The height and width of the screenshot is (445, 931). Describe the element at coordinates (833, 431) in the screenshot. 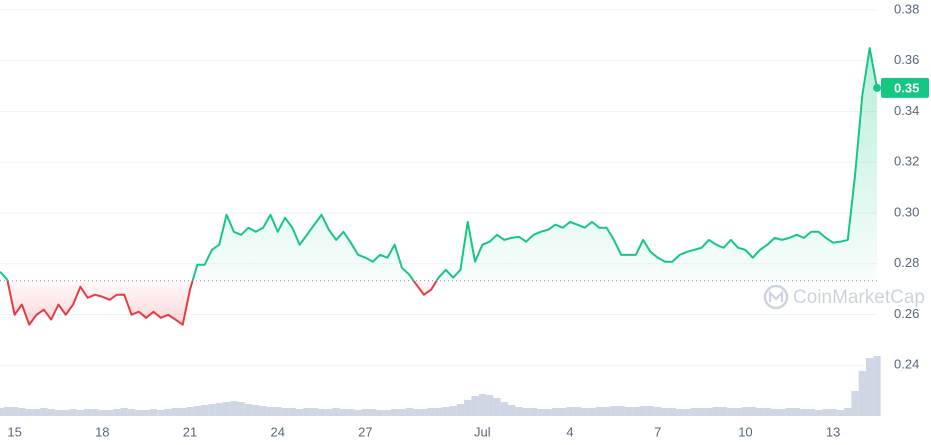

I see `x-tick-label: 13` at that location.